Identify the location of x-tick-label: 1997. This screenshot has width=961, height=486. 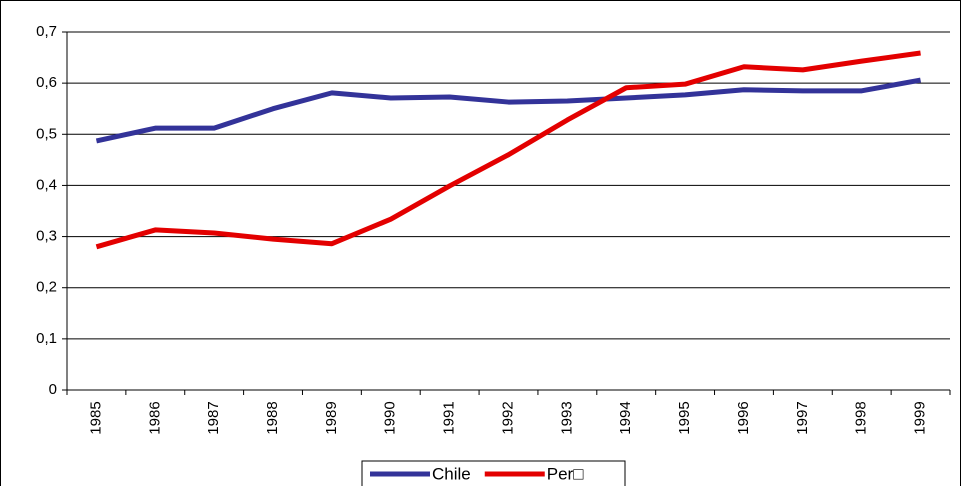
(802, 417).